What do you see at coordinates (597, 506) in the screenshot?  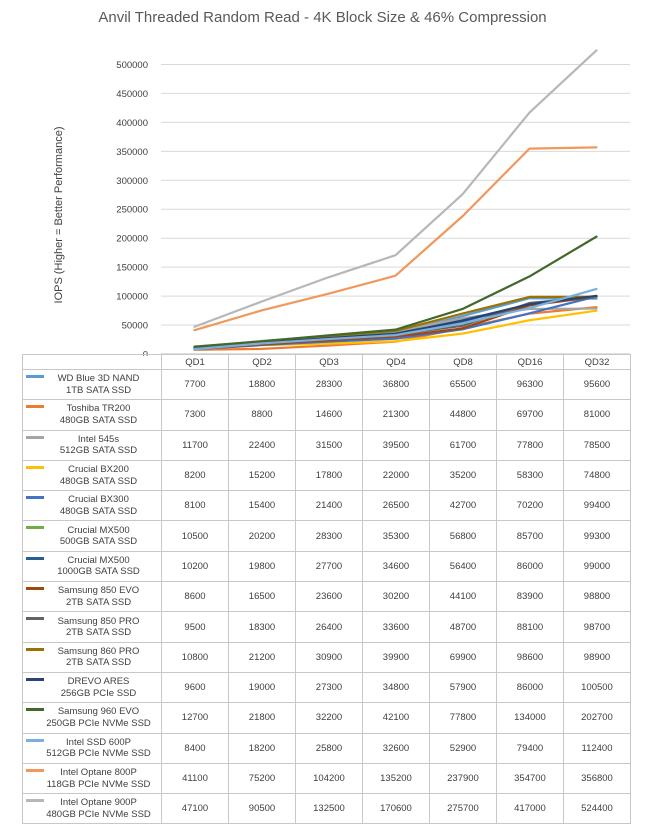 I see `data-label: 99400` at bounding box center [597, 506].